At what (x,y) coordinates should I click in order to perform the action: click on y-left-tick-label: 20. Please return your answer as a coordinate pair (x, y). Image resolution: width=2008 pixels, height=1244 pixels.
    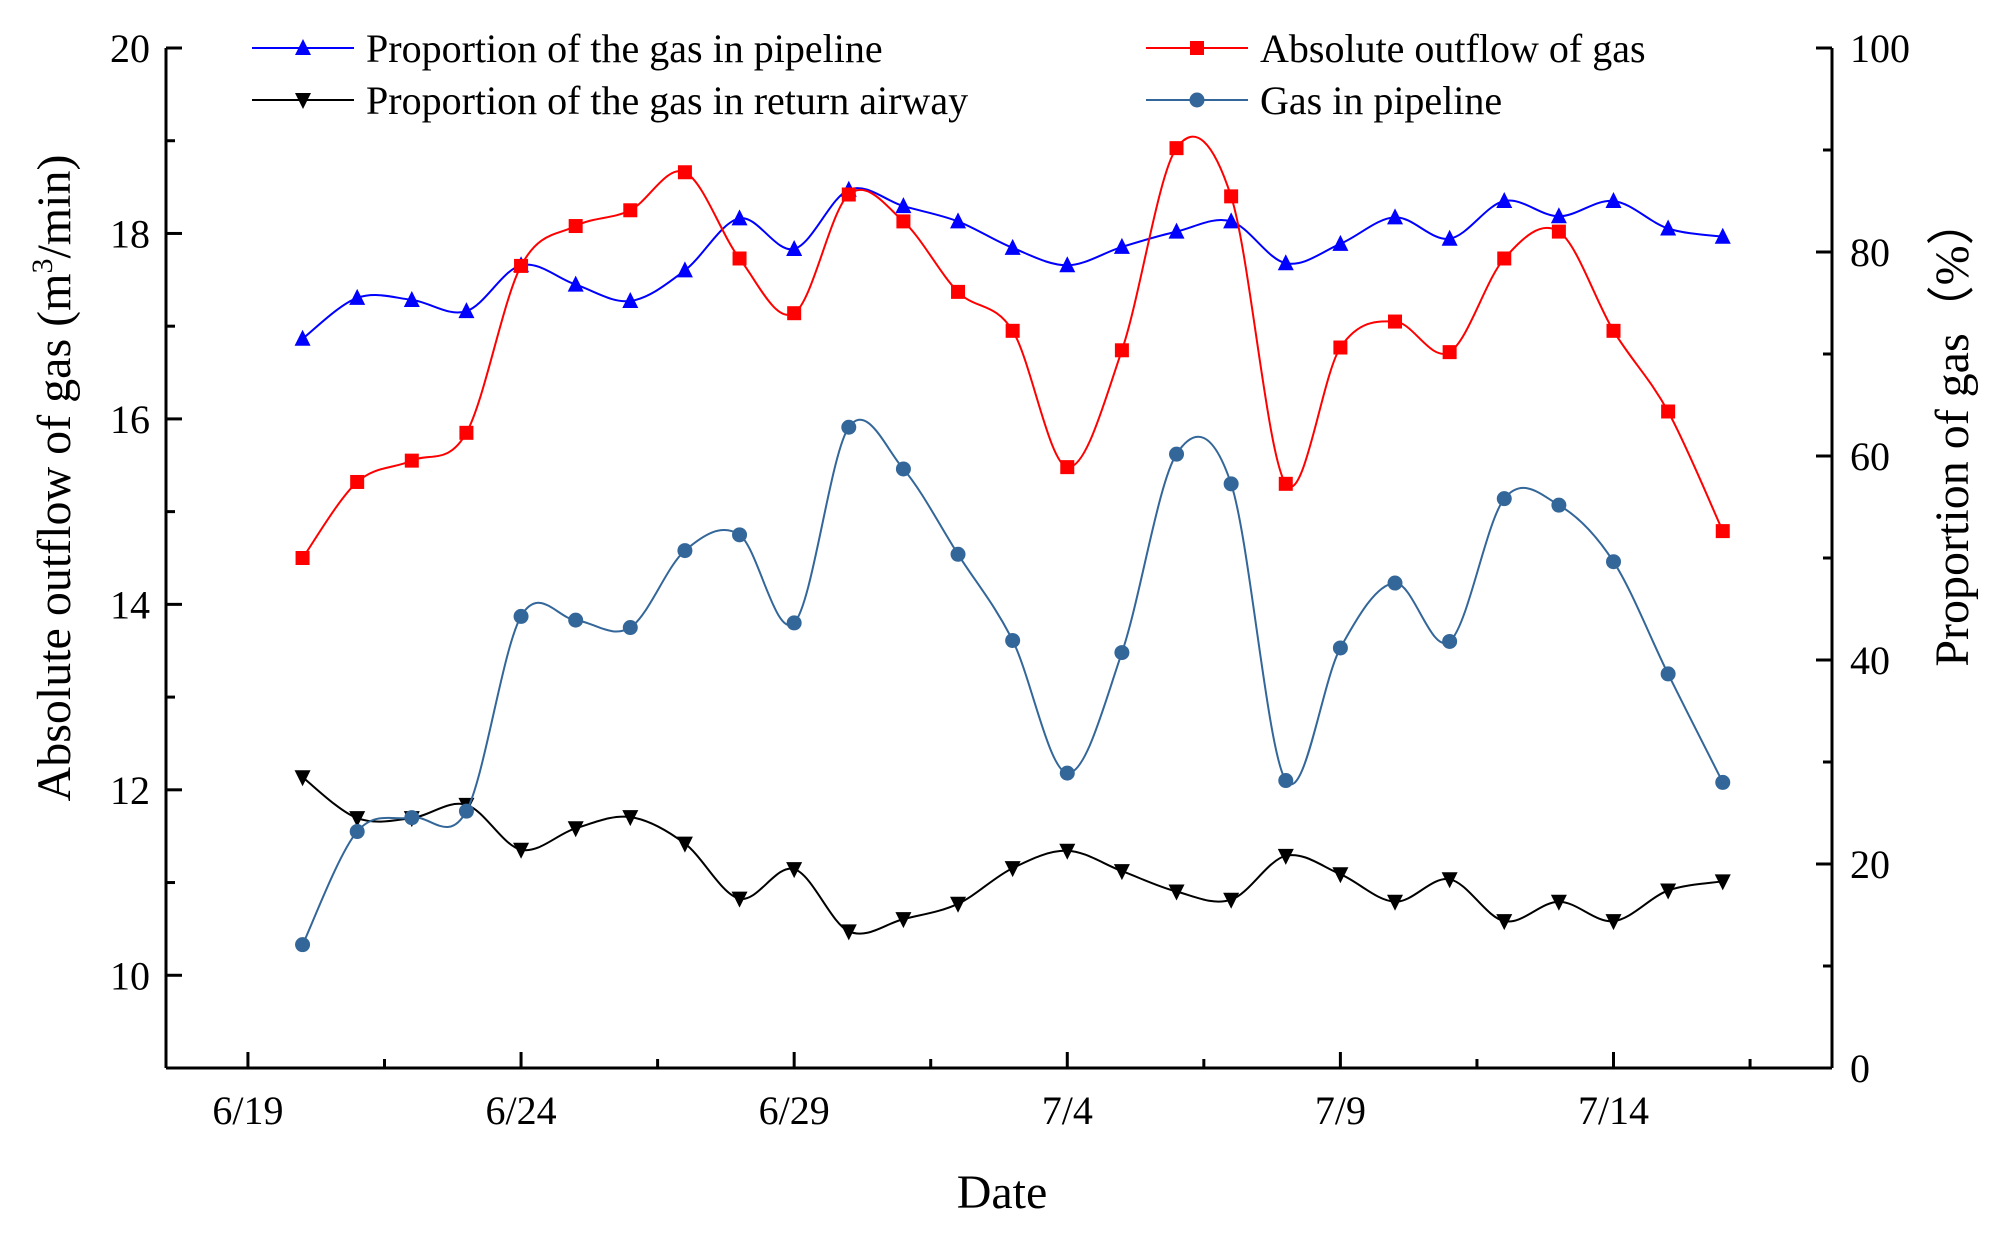
    Looking at the image, I should click on (130, 48).